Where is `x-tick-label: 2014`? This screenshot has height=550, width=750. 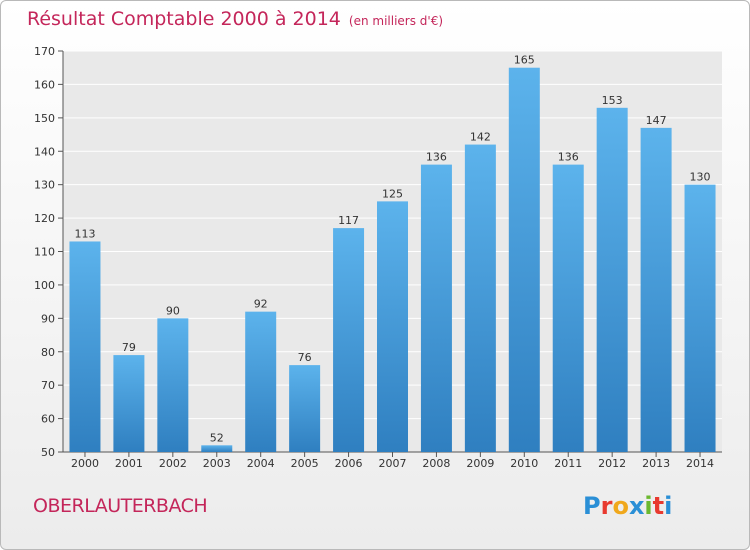
x-tick-label: 2014 is located at coordinates (700, 463).